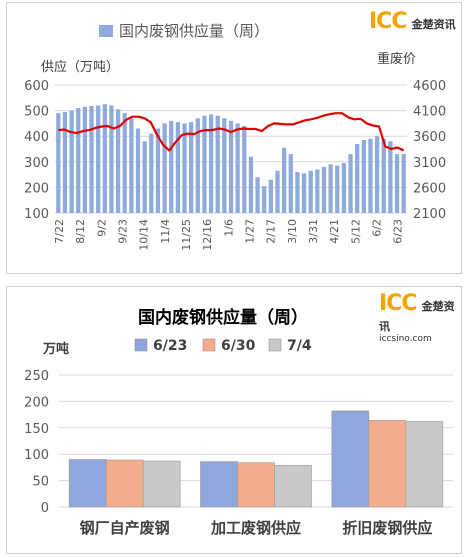  Describe the element at coordinates (433, 24) in the screenshot. I see `icc-logo-cn: 金楚资讯` at that location.